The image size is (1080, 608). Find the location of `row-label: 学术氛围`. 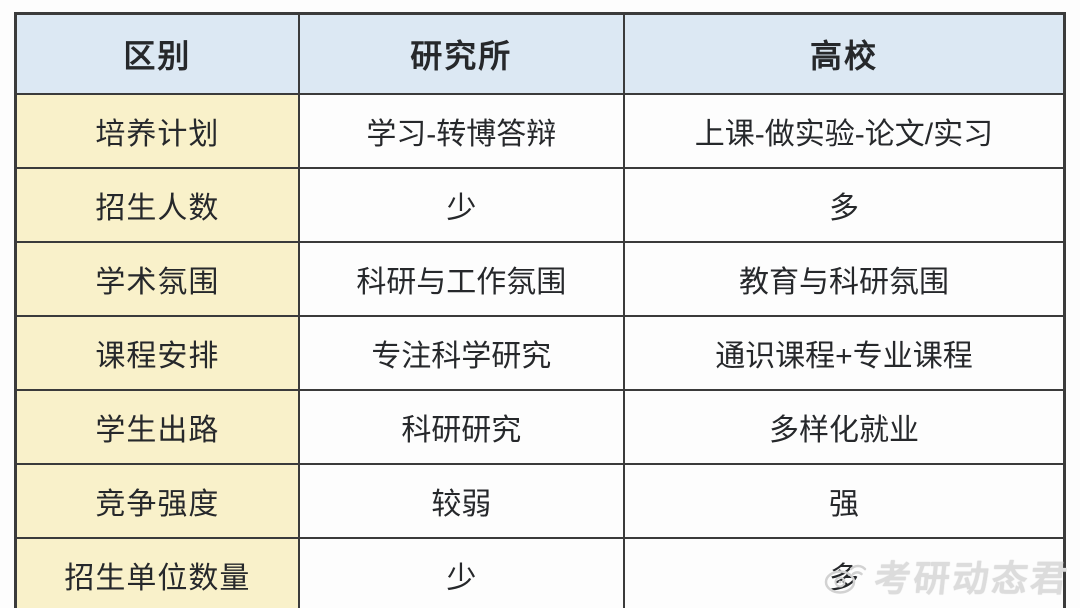

row-label: 学术氛围 is located at coordinates (157, 279).